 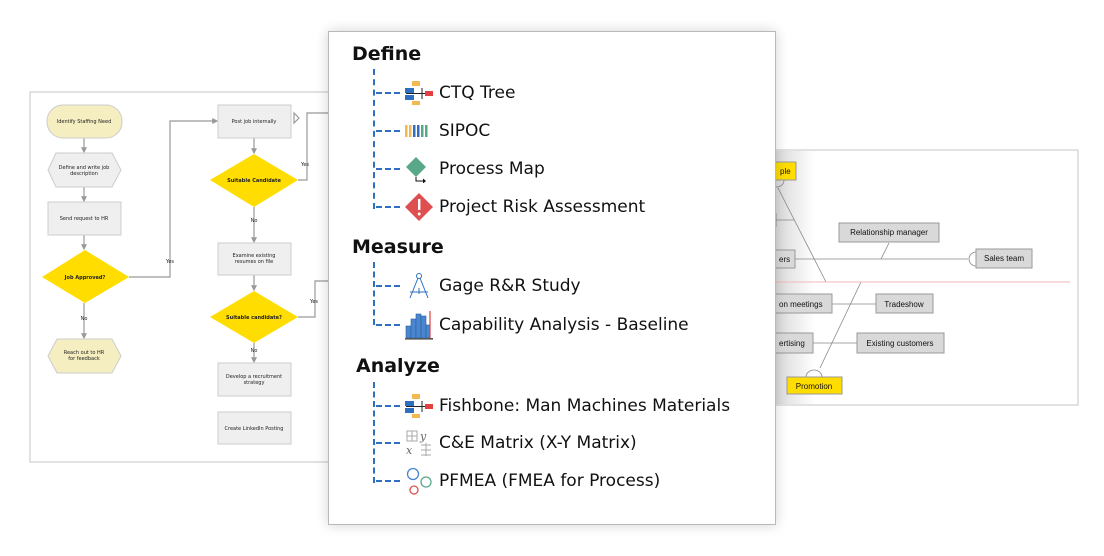 I want to click on flow-yes-3: Yes, so click(x=313, y=302).